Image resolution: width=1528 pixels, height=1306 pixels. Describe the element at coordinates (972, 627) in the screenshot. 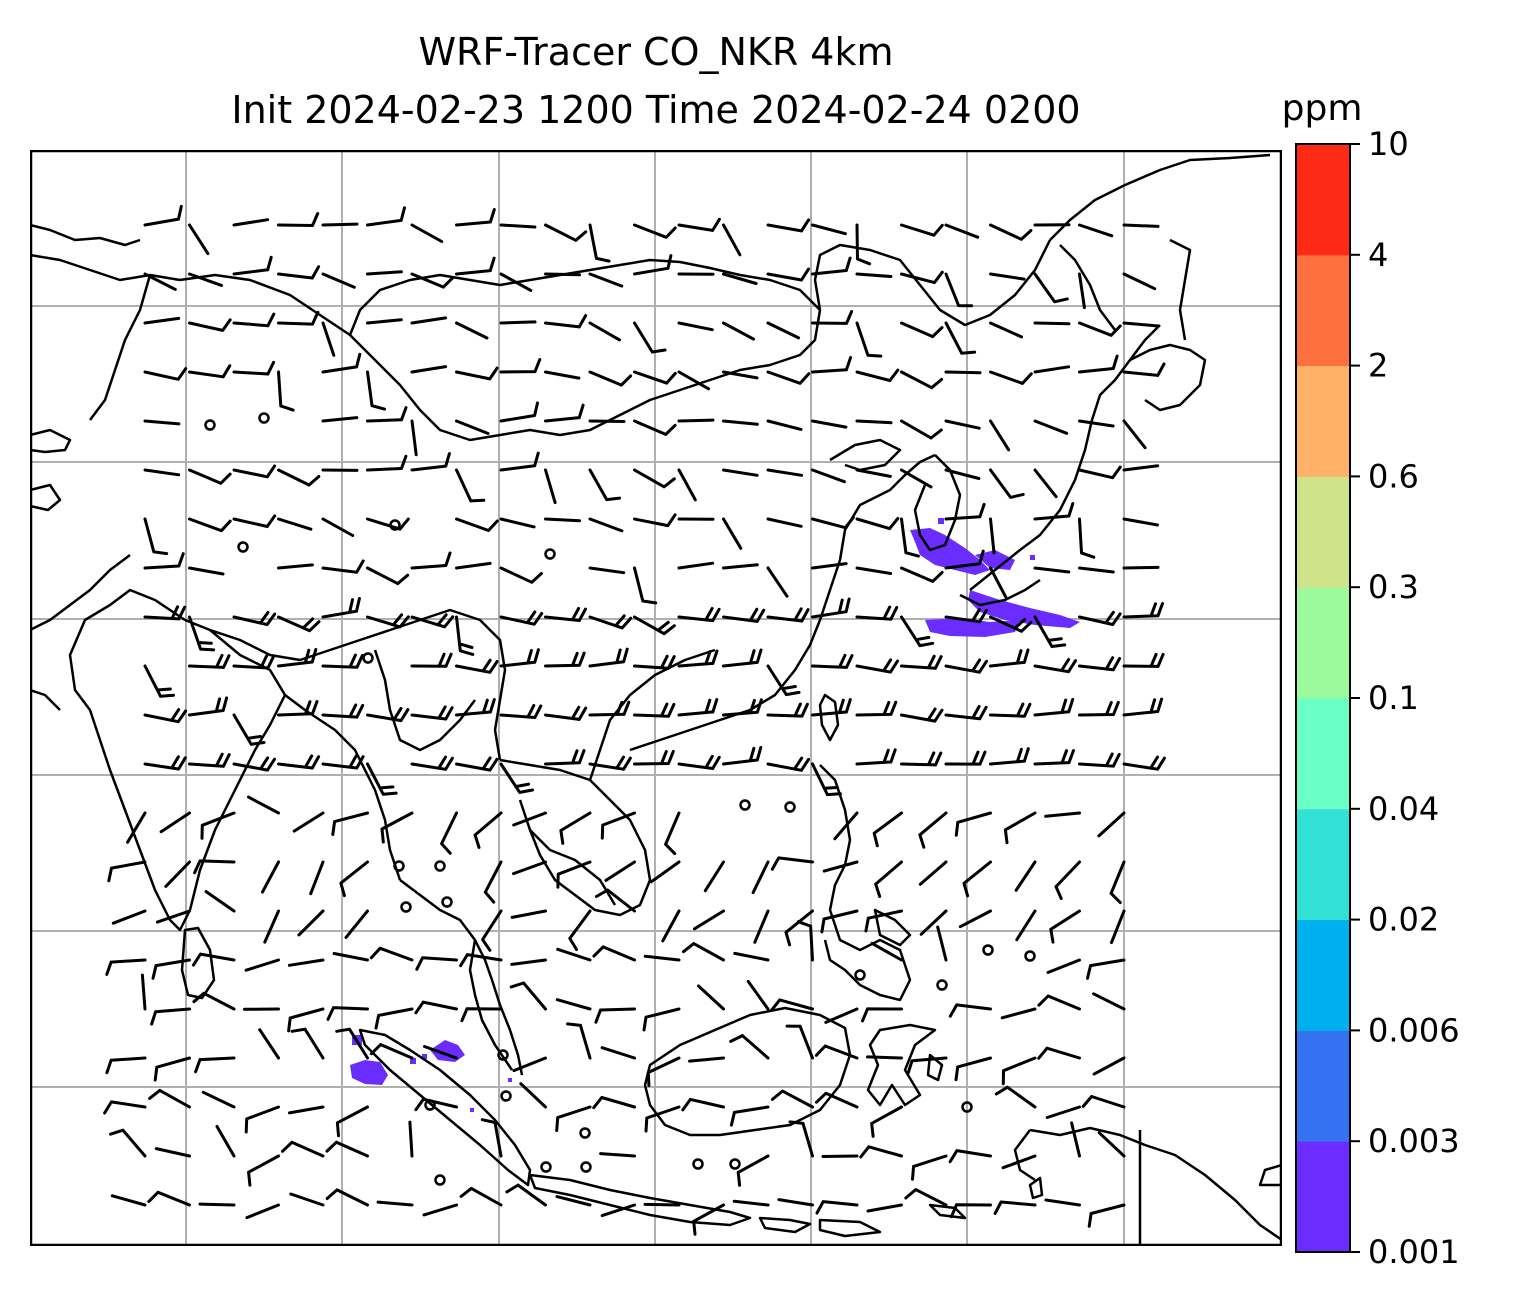

I see `tracer-patch-east-china-sea` at that location.